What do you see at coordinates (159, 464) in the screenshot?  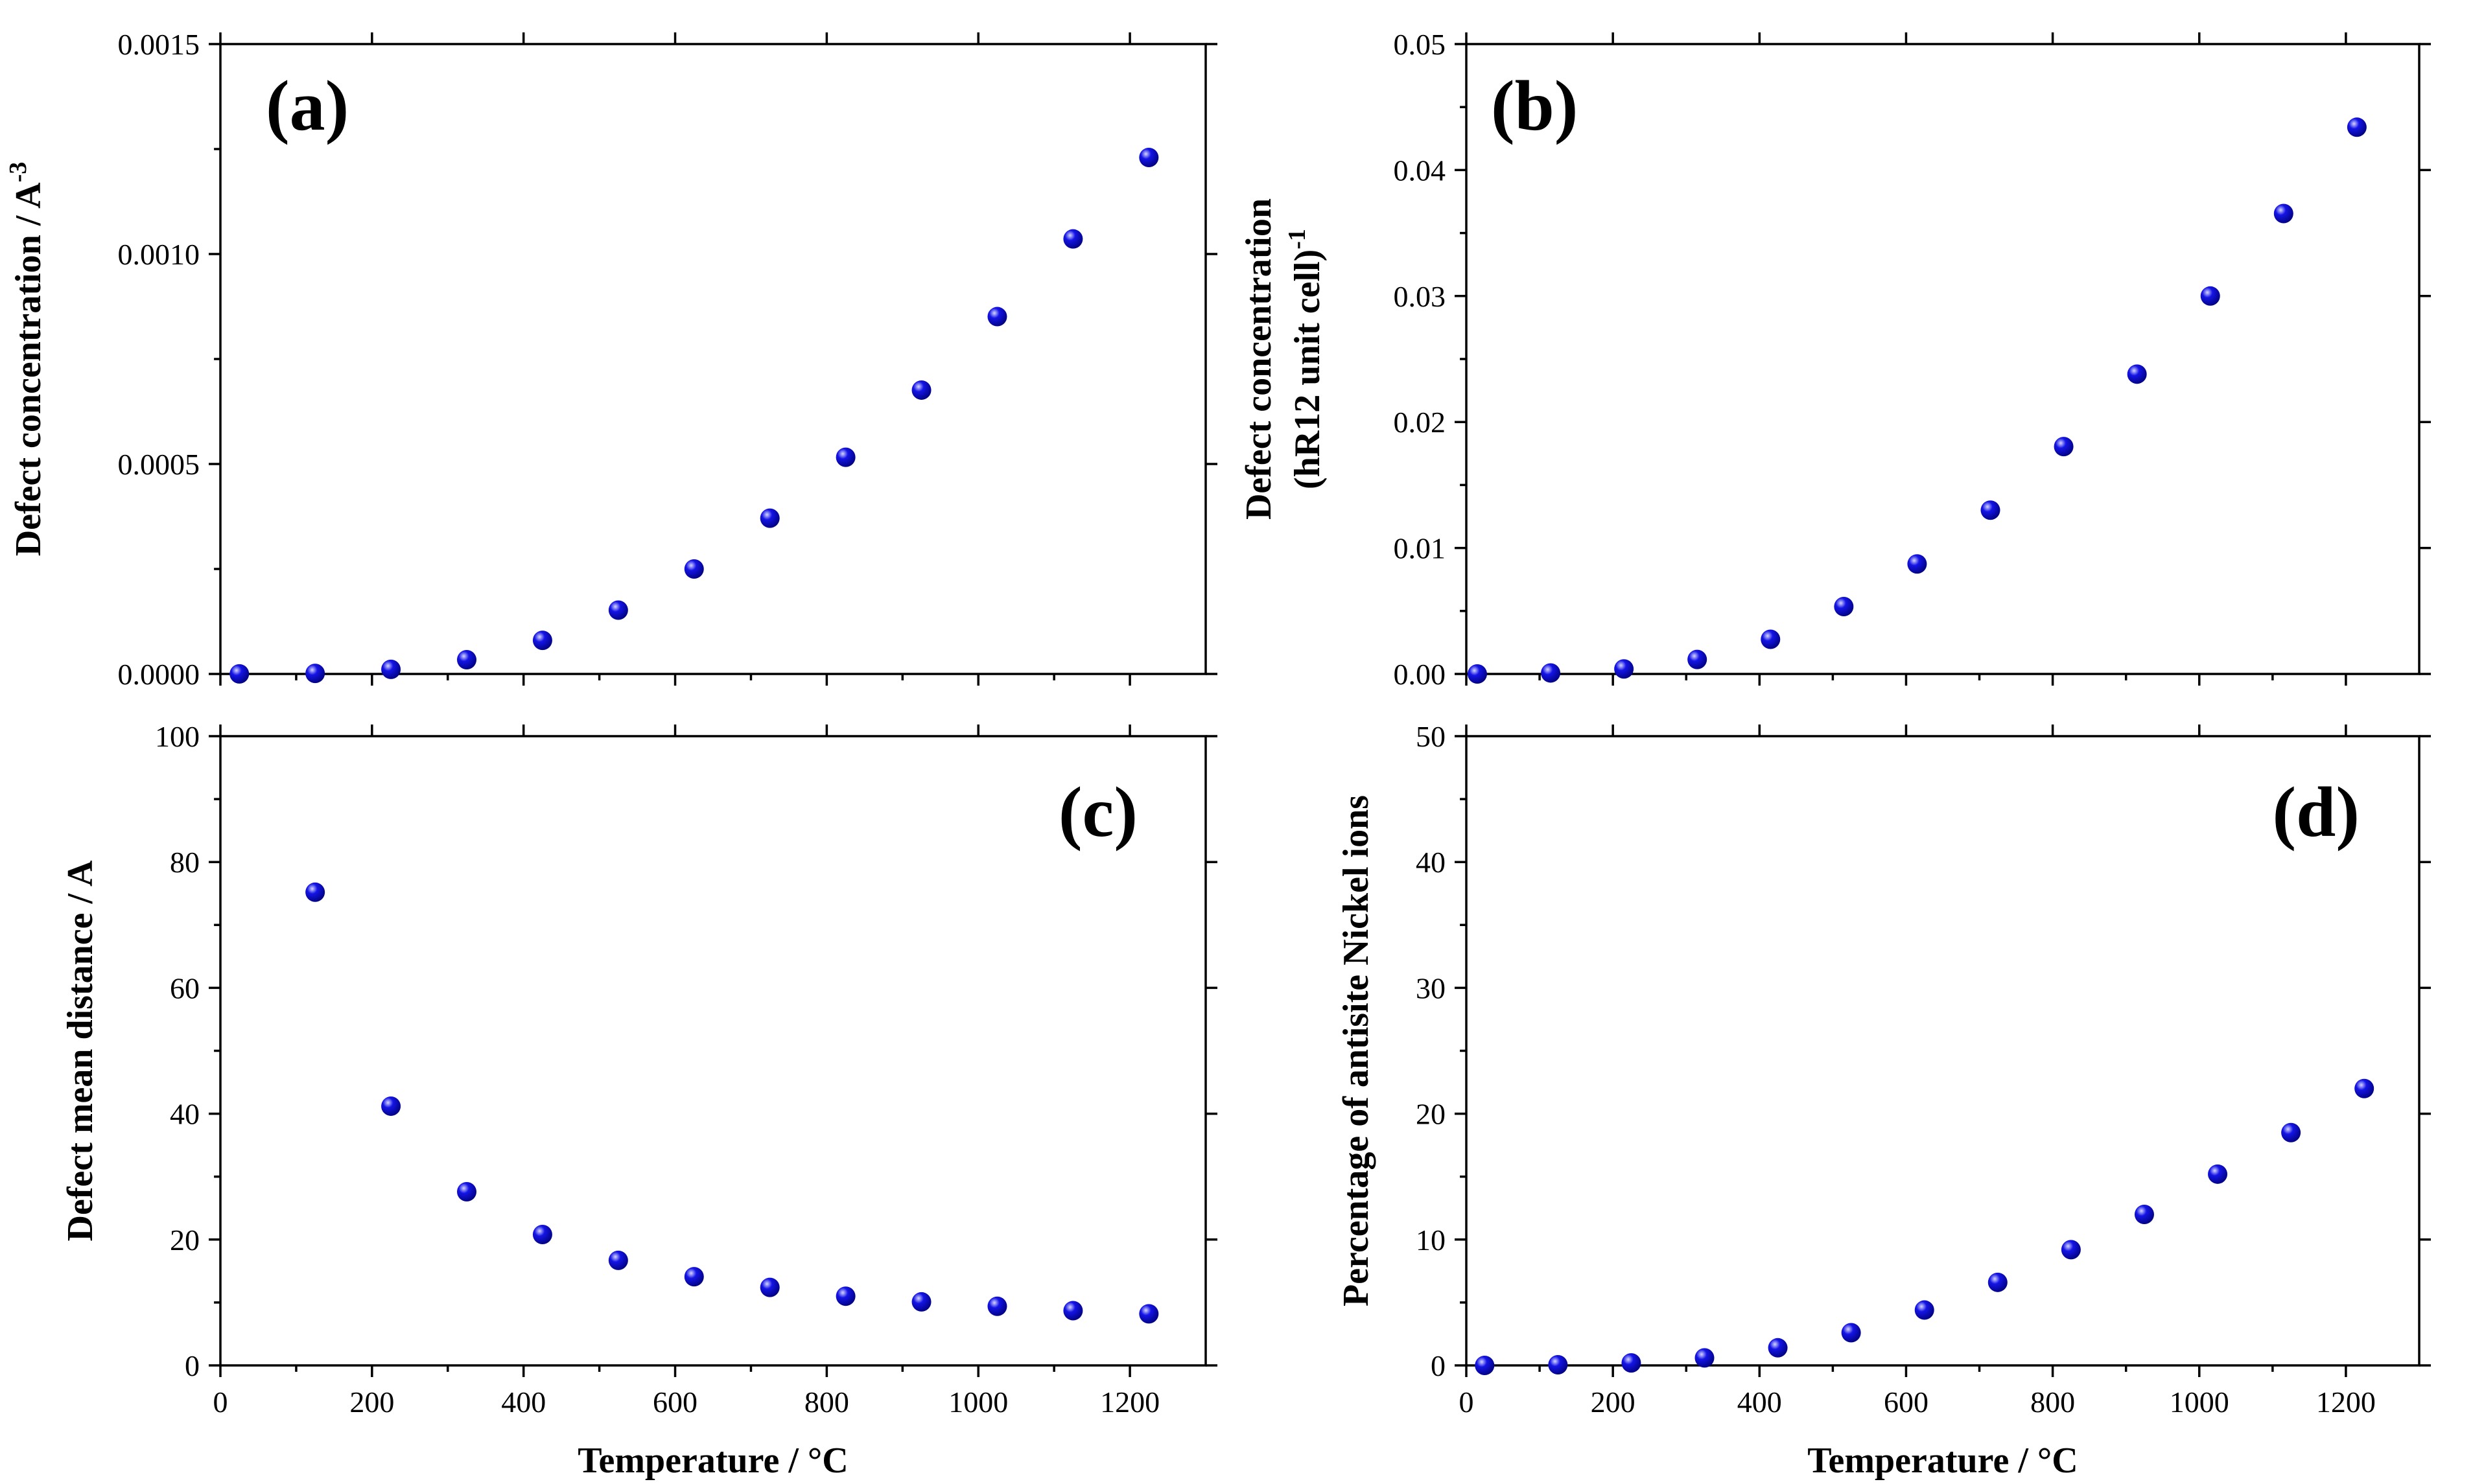 I see `y-tick-label: 0.0005` at bounding box center [159, 464].